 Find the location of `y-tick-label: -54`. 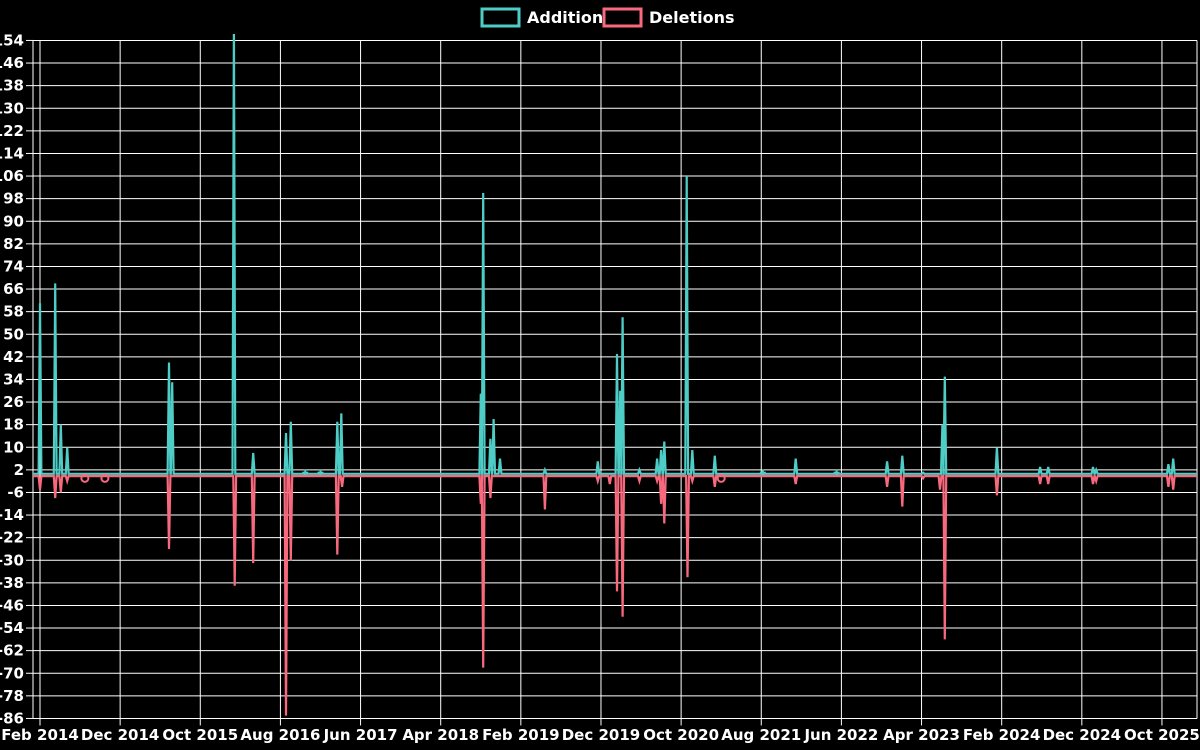

y-tick-label: -54 is located at coordinates (12, 628).